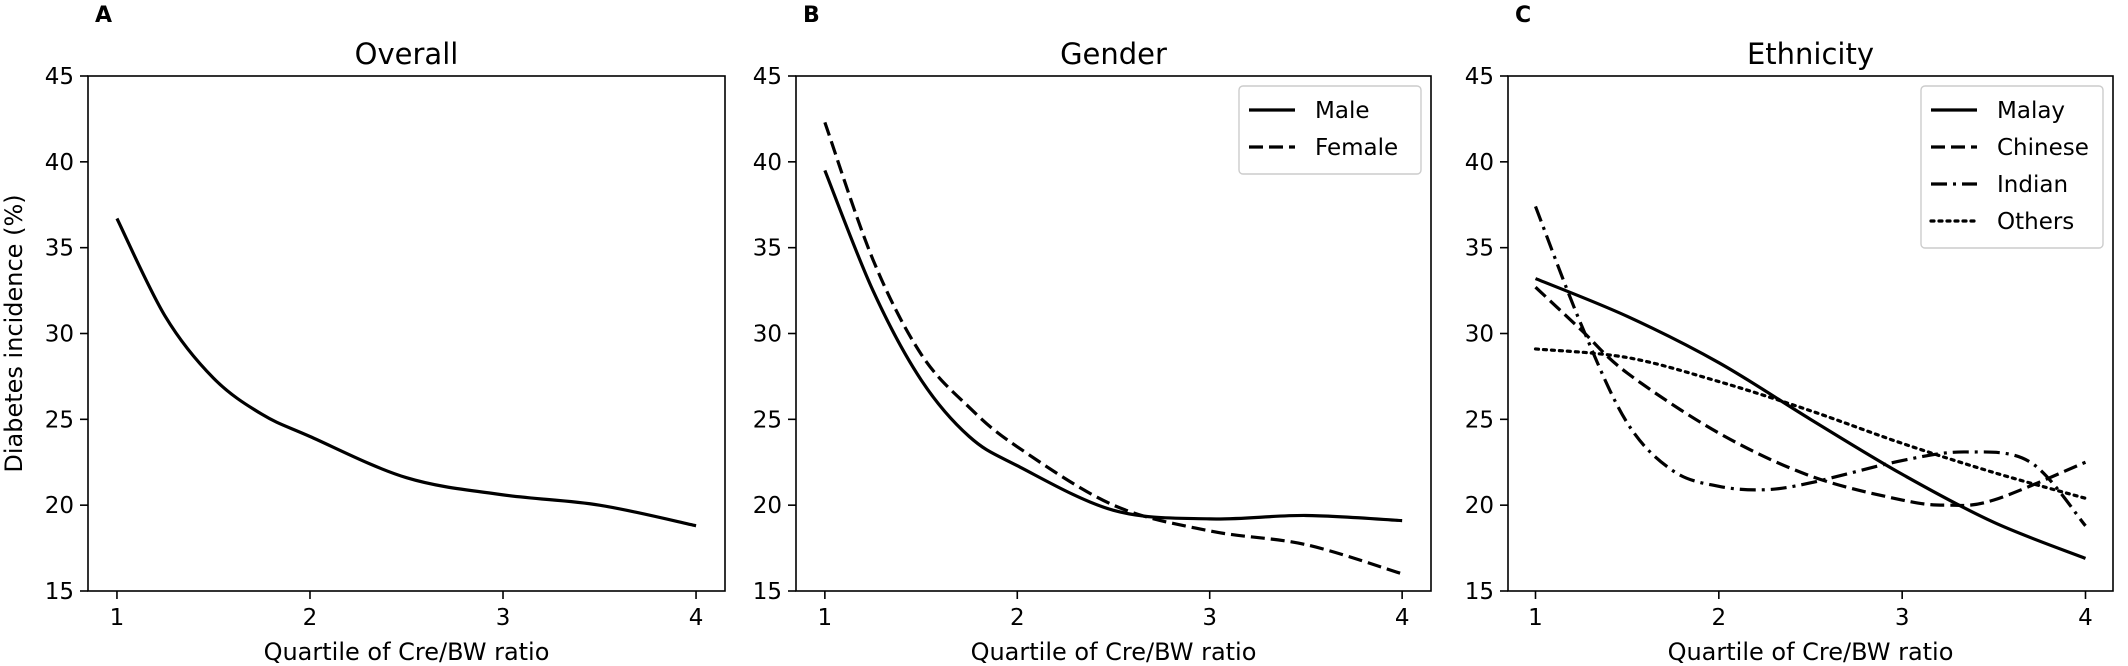  Describe the element at coordinates (2035, 222) in the screenshot. I see `legend-label: Others` at that location.